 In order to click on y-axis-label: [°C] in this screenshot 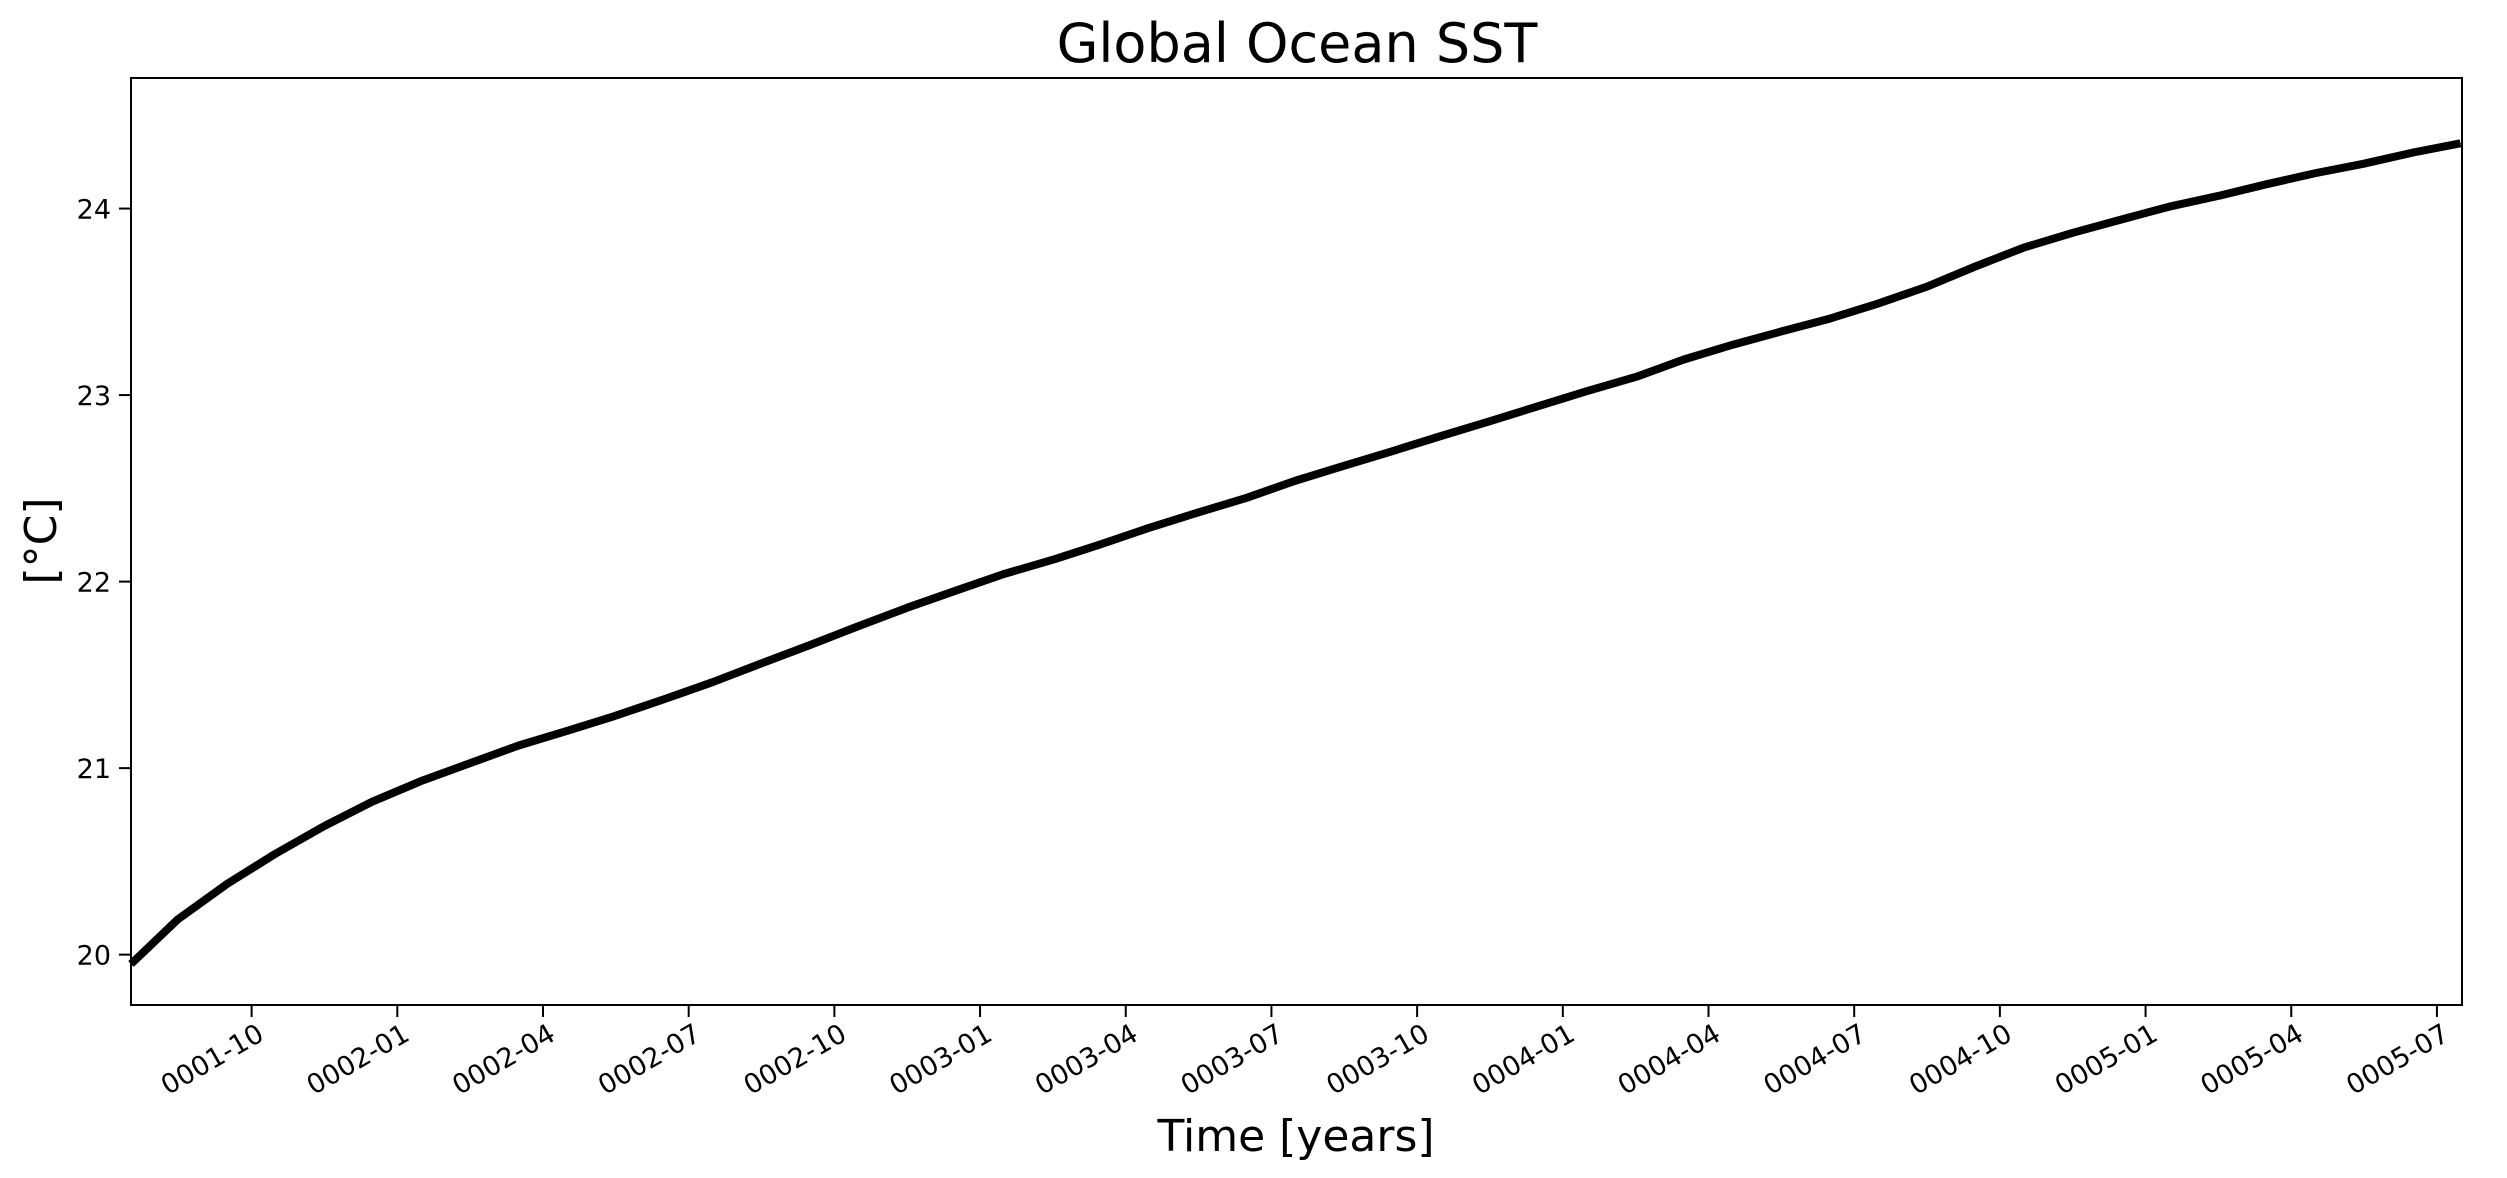, I will do `click(41, 540)`.